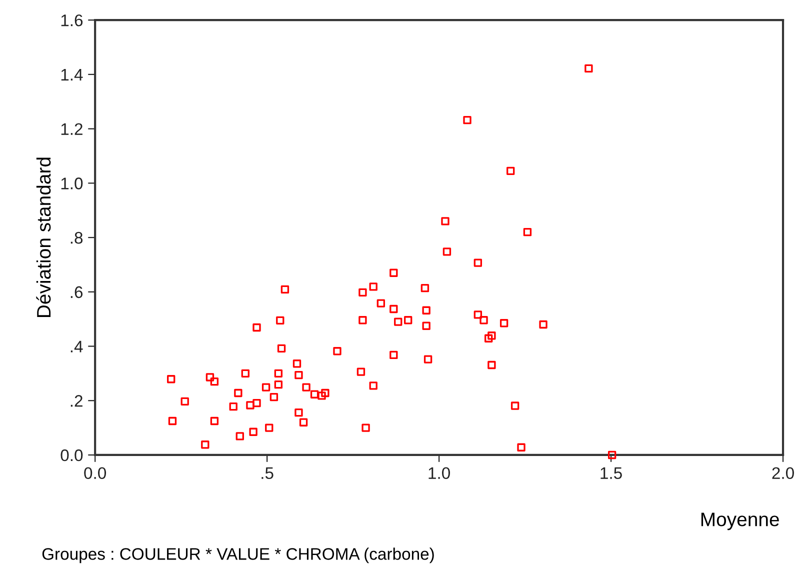  What do you see at coordinates (72, 20) in the screenshot?
I see `y-tick-label: 1.6` at bounding box center [72, 20].